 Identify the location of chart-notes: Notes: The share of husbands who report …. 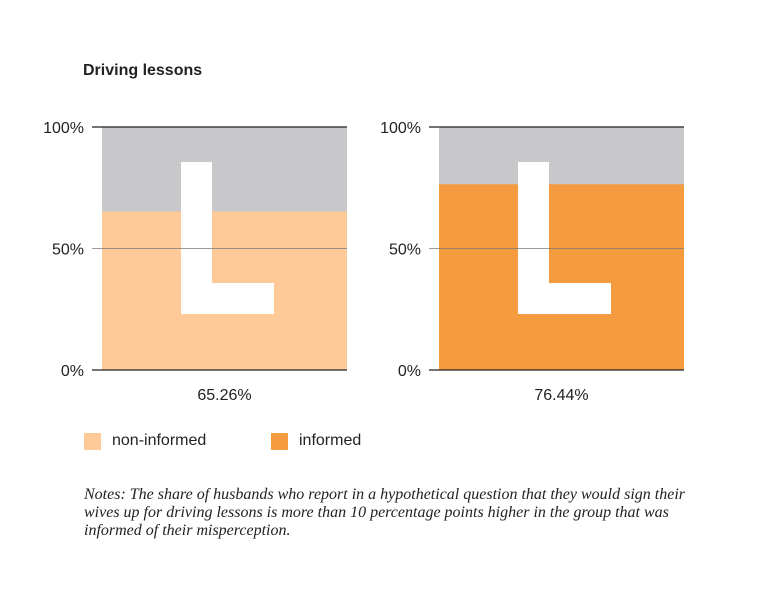
(385, 512).